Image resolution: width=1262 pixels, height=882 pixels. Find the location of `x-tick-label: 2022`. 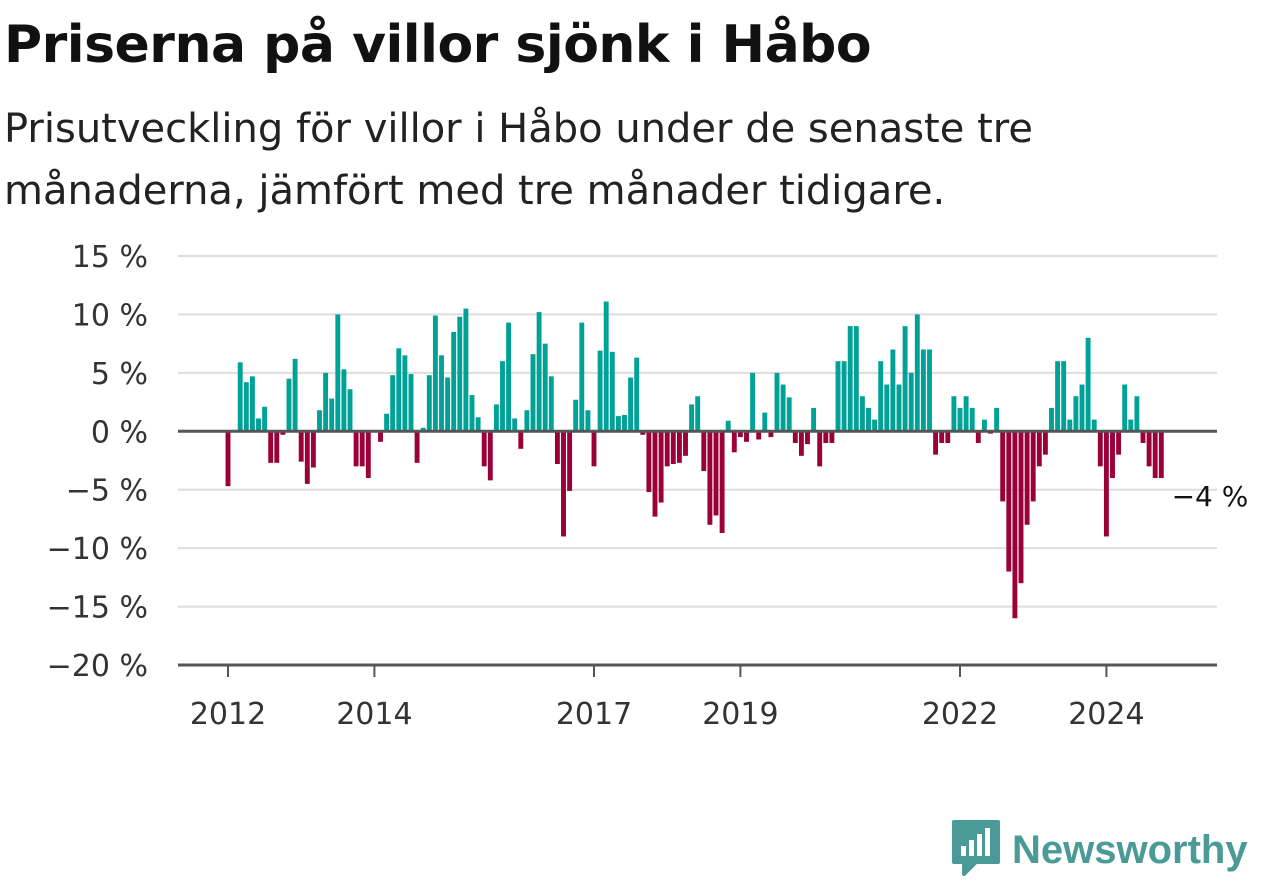

x-tick-label: 2022 is located at coordinates (960, 714).